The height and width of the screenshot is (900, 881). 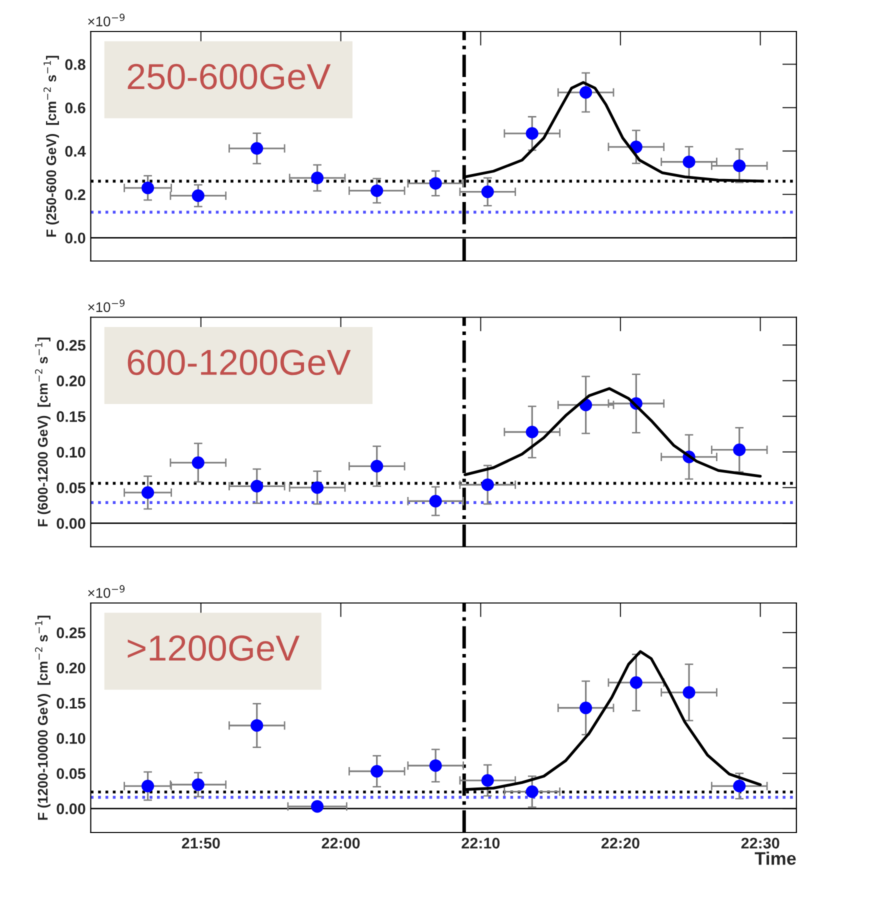 I want to click on x-axis-title: Time, so click(x=775, y=858).